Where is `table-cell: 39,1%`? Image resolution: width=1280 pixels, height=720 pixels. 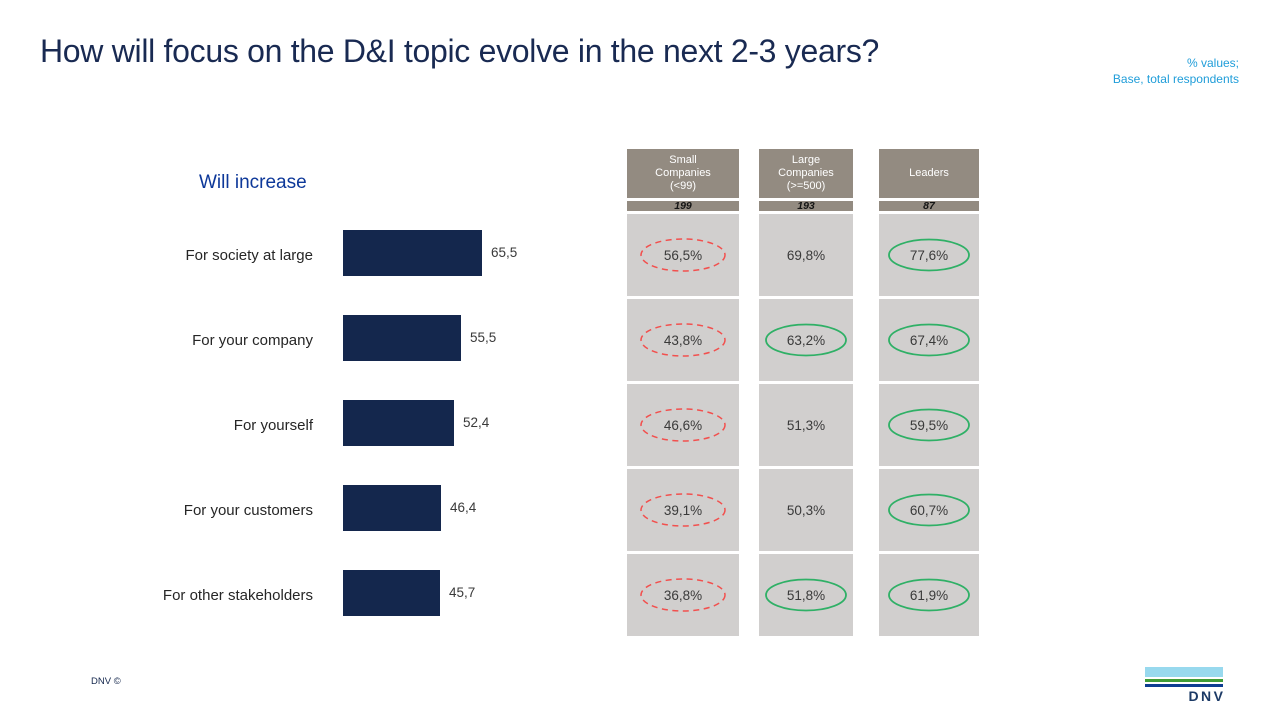 table-cell: 39,1% is located at coordinates (683, 510).